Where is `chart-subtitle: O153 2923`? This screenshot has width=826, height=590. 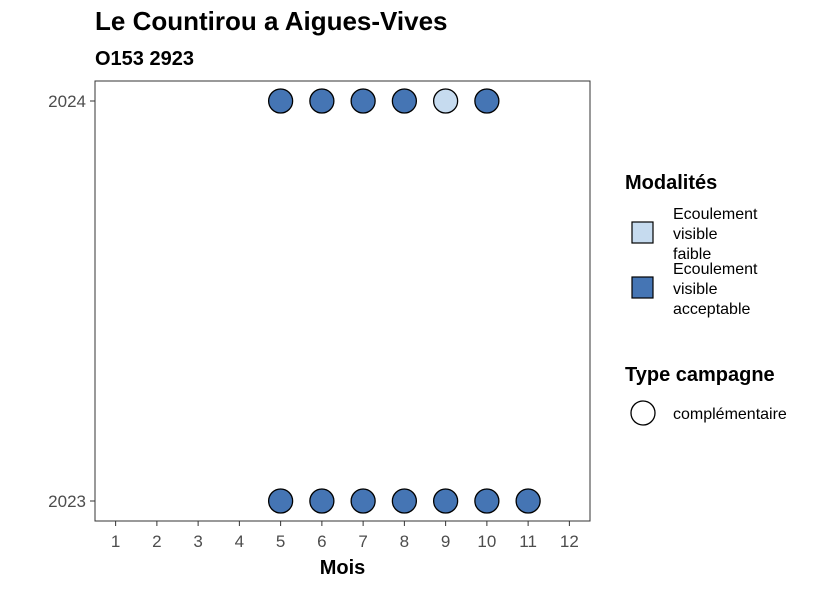 chart-subtitle: O153 2923 is located at coordinates (144, 59).